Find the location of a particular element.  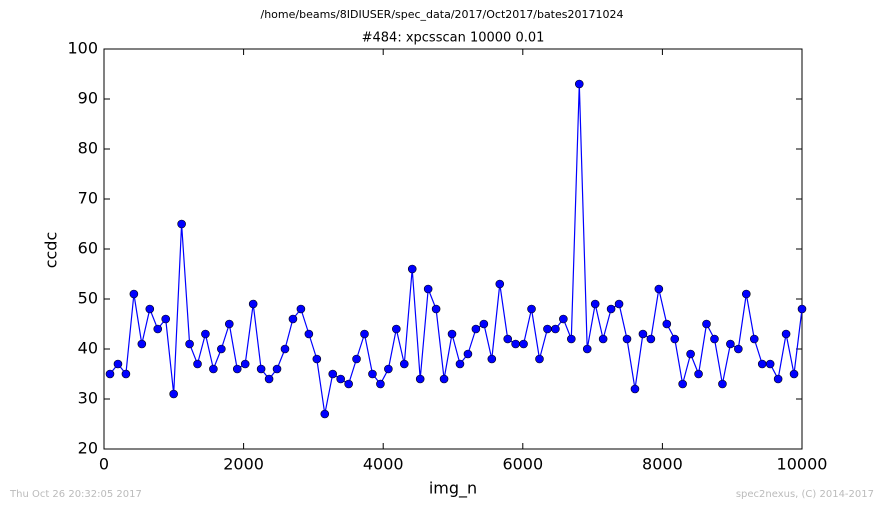

y-axis-label: ccdc is located at coordinates (51, 250).